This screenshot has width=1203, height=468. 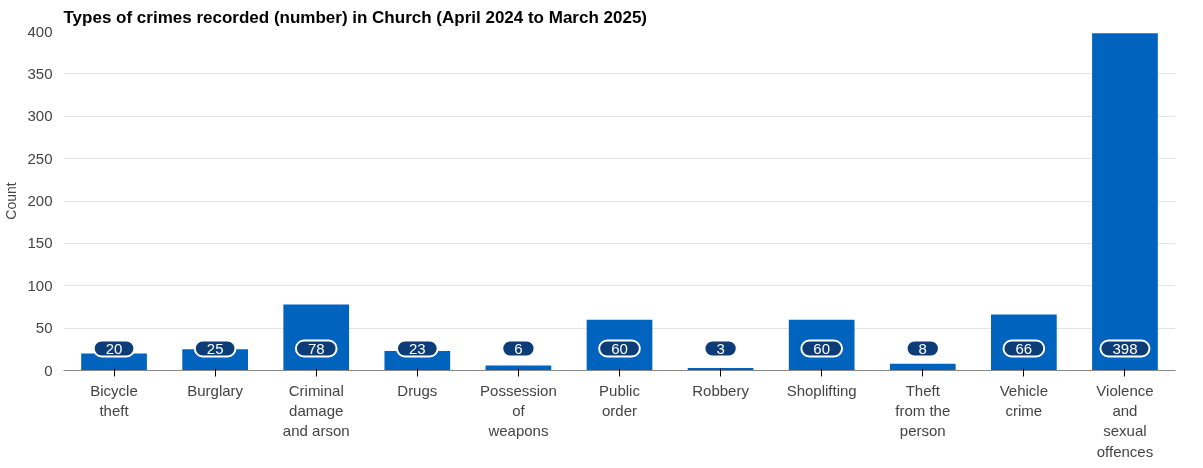 What do you see at coordinates (518, 348) in the screenshot?
I see `data-label: 6` at bounding box center [518, 348].